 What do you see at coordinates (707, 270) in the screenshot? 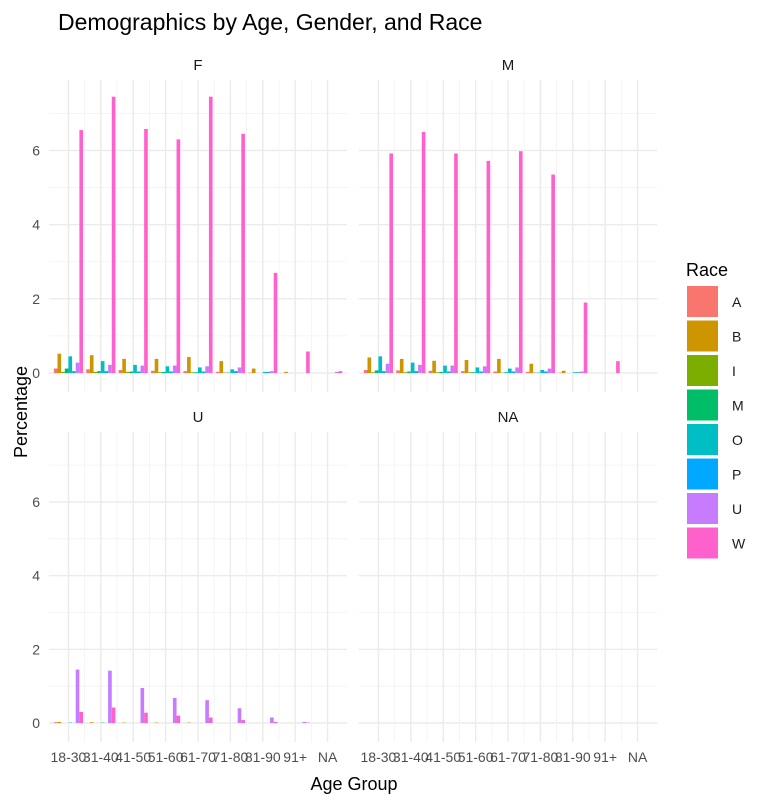
I see `legend-title: Race` at bounding box center [707, 270].